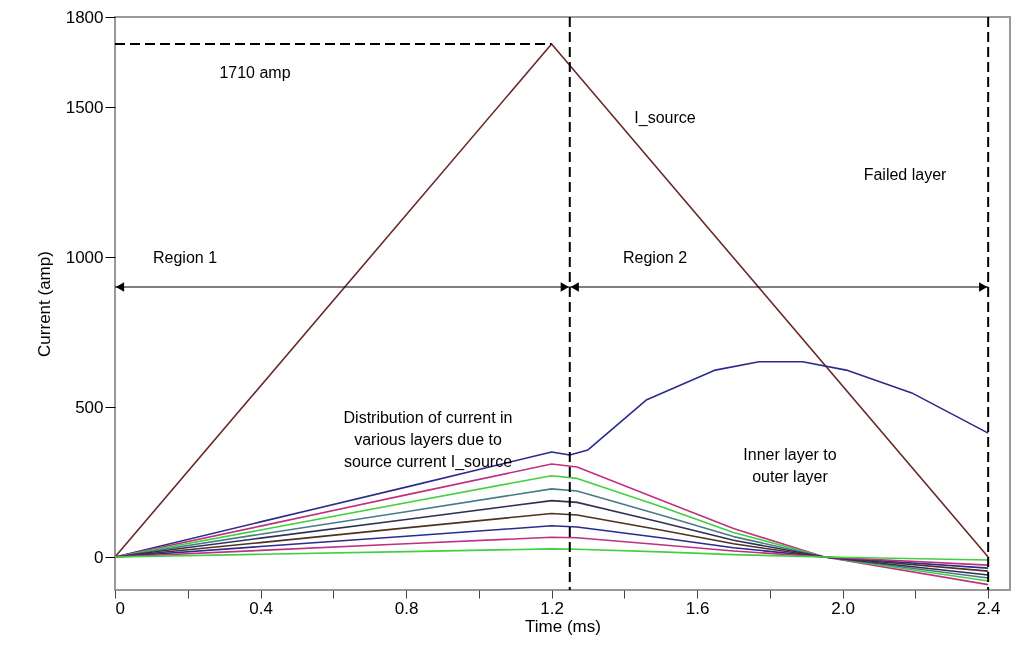  What do you see at coordinates (665, 118) in the screenshot?
I see `annotation: I_source` at bounding box center [665, 118].